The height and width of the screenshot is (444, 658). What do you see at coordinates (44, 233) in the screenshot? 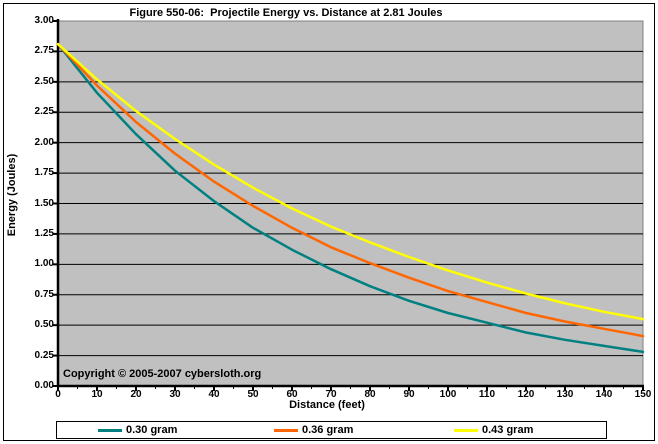
I see `y-tick-label: 1.25` at bounding box center [44, 233].